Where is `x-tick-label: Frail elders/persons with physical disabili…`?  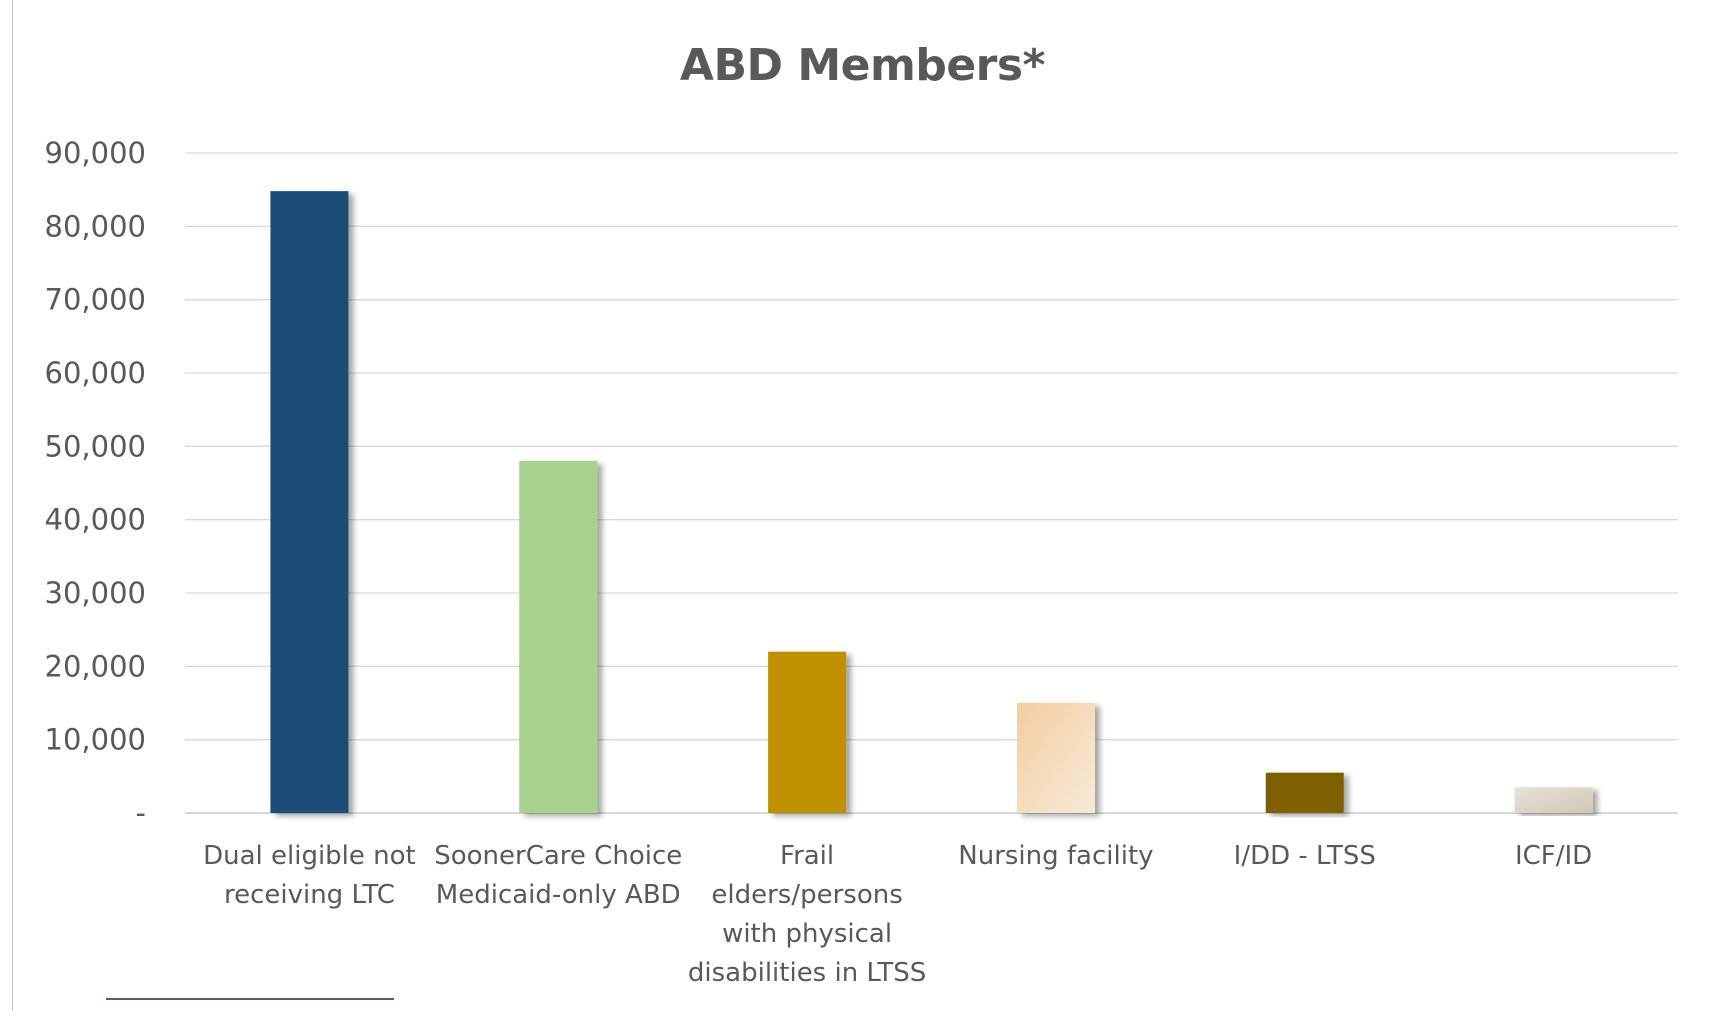
x-tick-label: Frail elders/persons with physical disabili… is located at coordinates (807, 914).